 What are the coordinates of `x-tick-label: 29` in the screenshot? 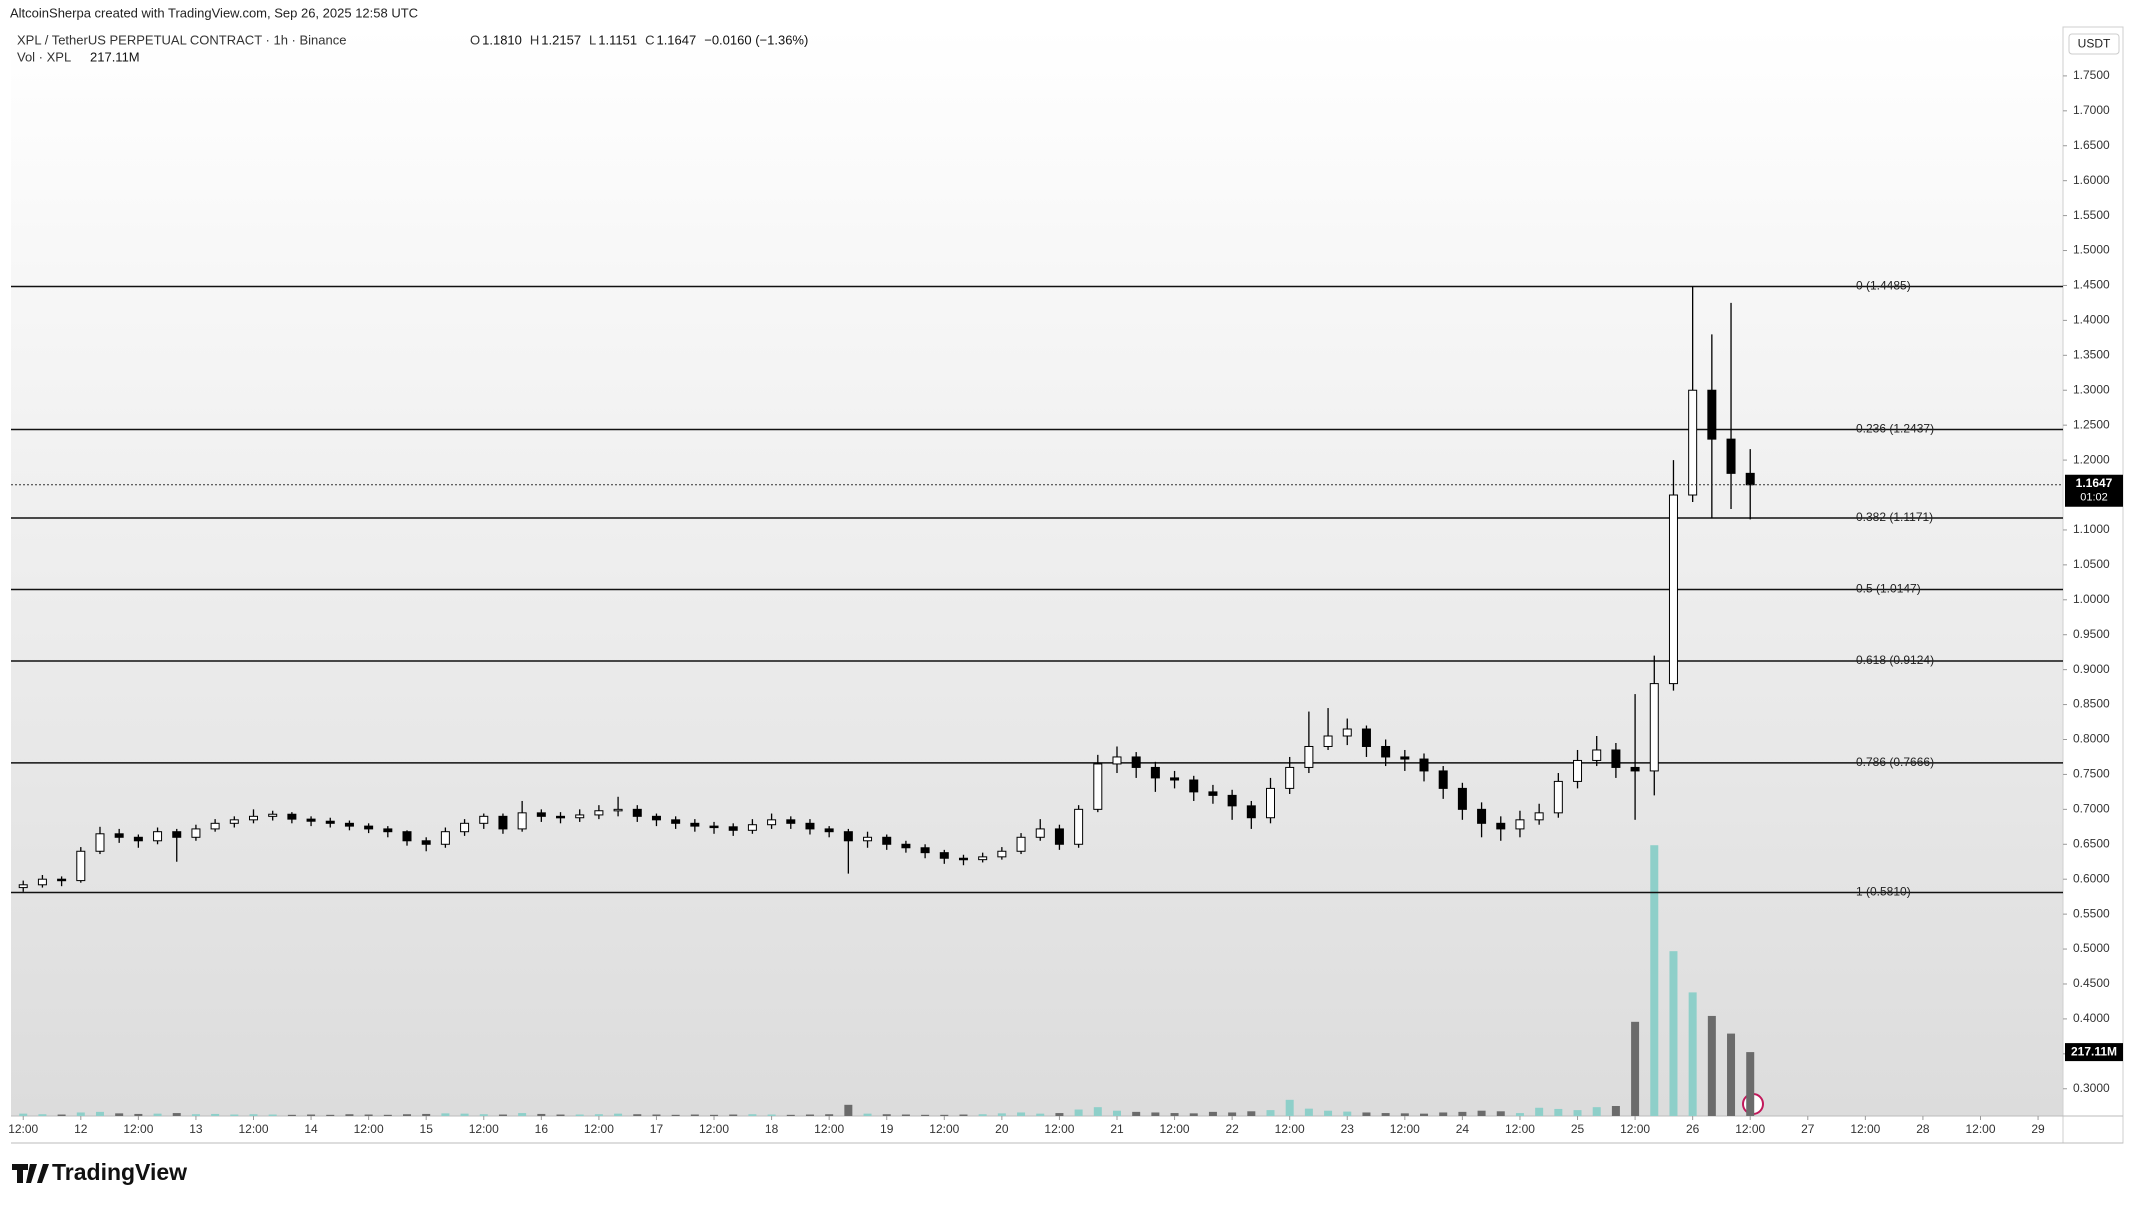 It's located at (2038, 1129).